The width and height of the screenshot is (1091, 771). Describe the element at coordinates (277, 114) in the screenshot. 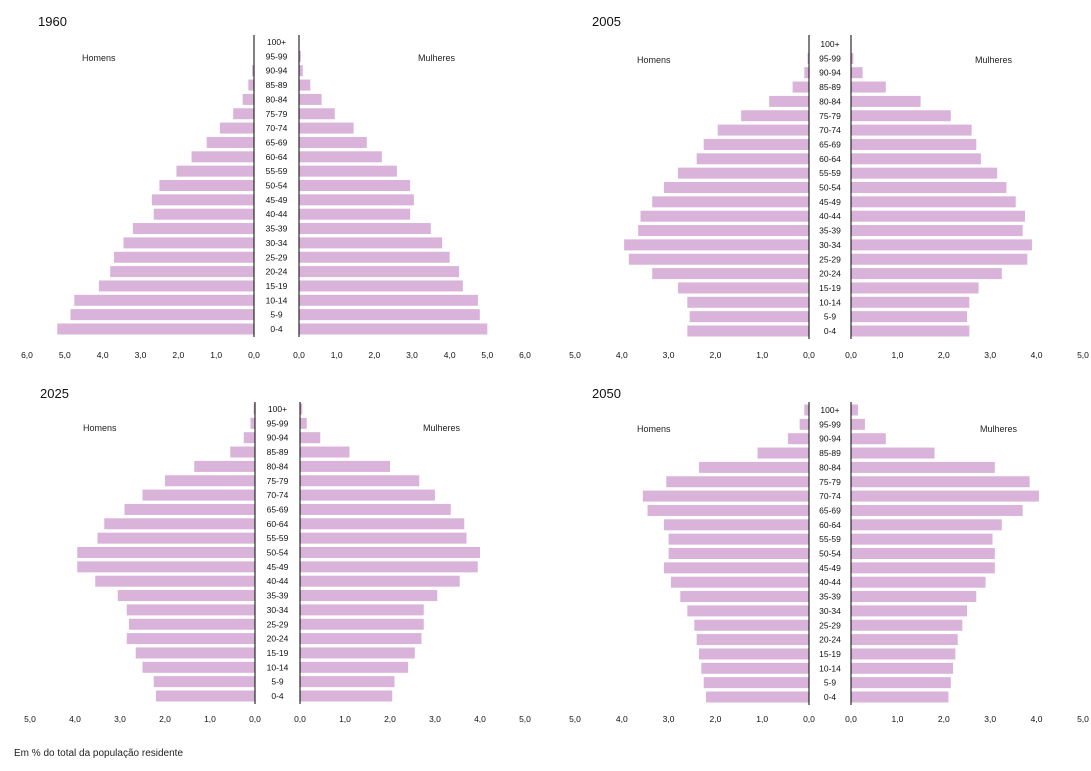

I see `category-label: 75-79` at that location.